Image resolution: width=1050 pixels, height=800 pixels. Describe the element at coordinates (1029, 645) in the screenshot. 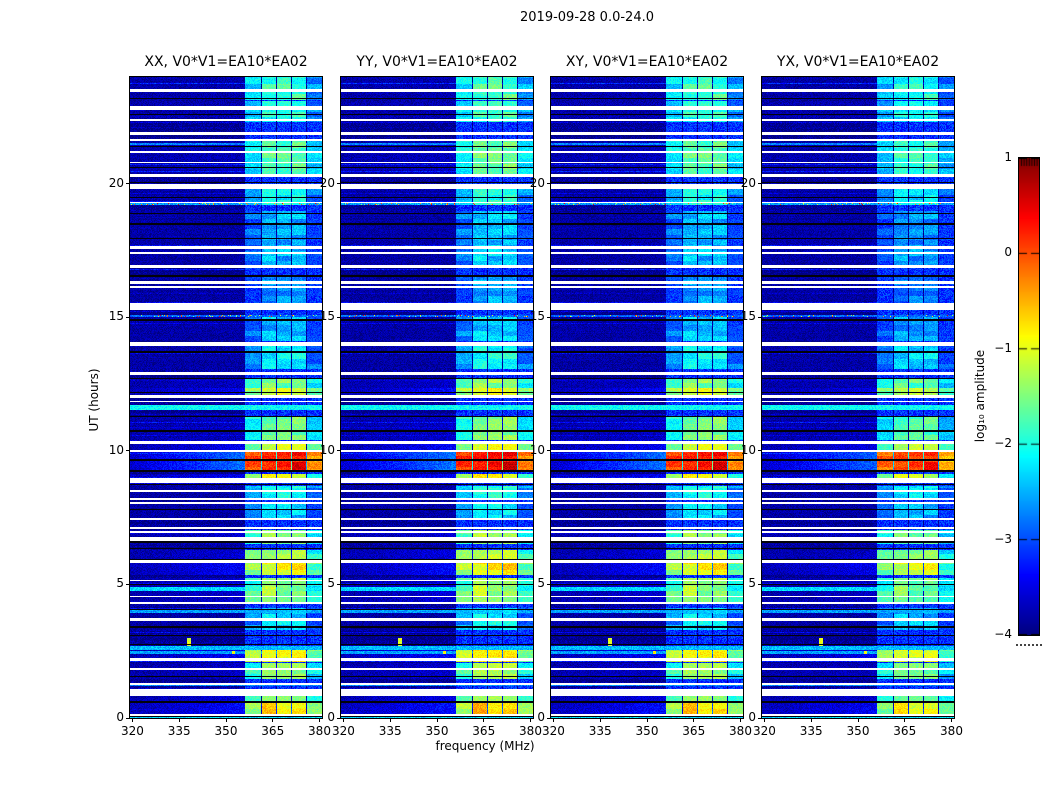

I see `colorbar-extend-dots` at that location.